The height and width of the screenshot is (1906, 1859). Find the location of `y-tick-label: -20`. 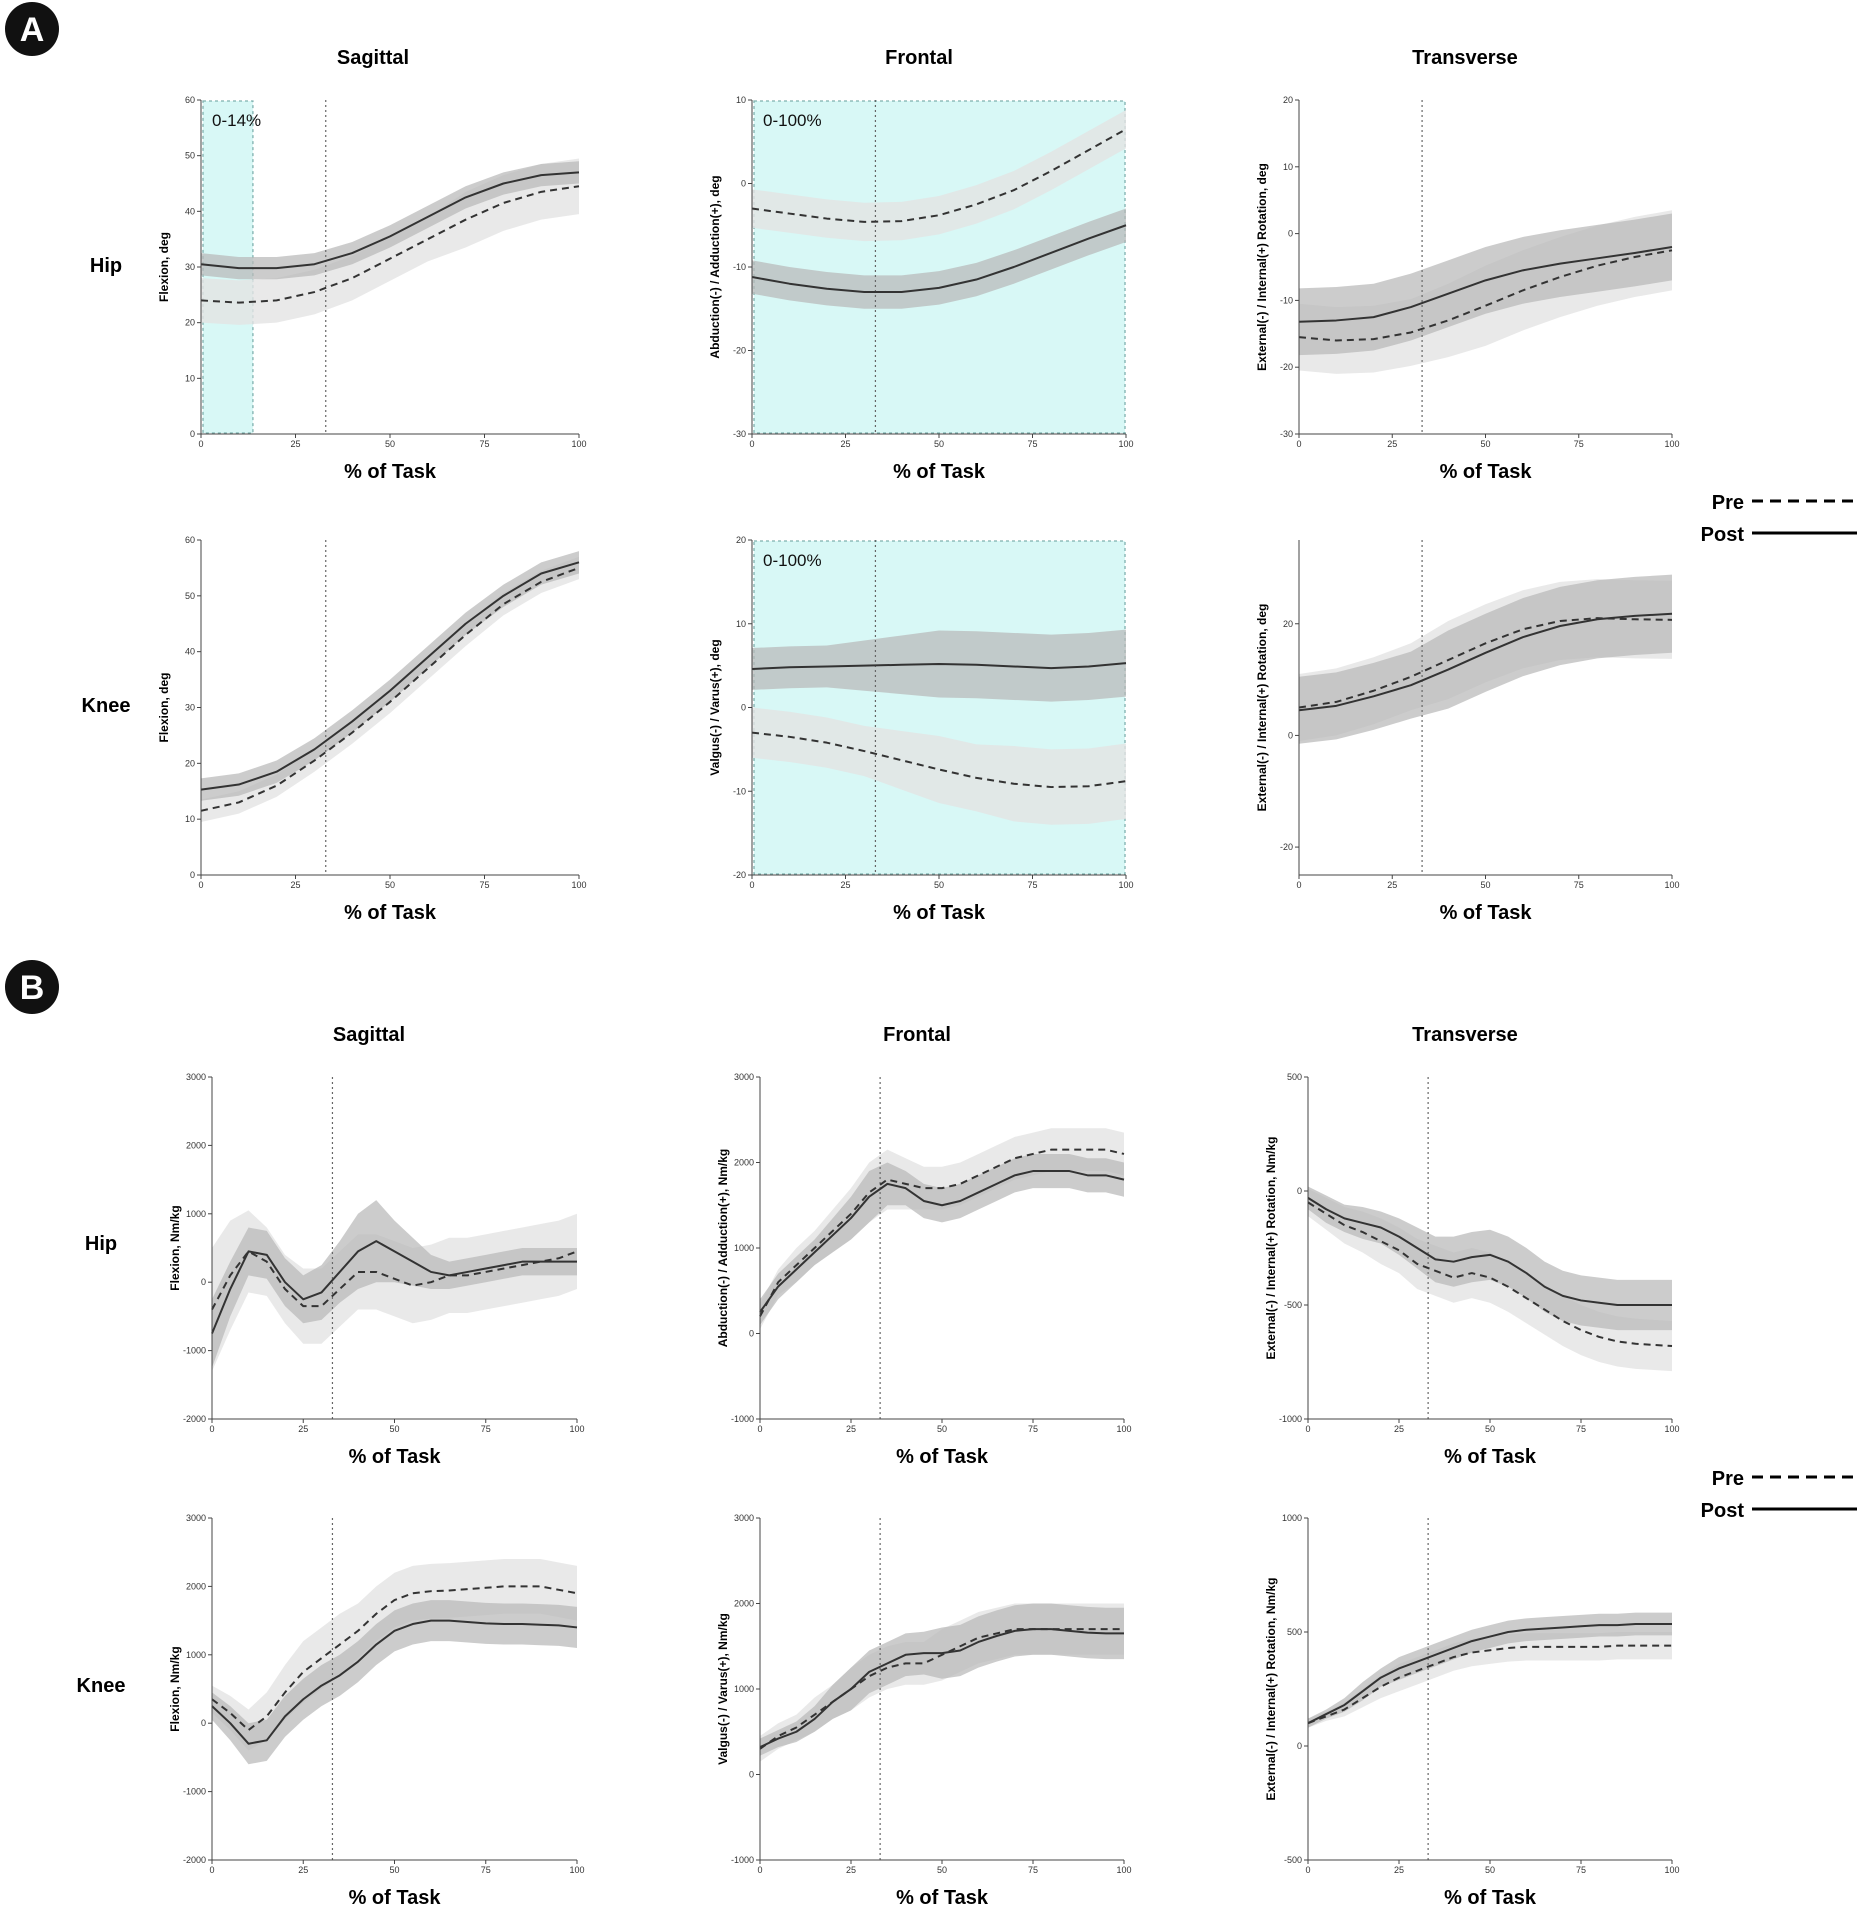

y-tick-label: -20 is located at coordinates (1286, 847).